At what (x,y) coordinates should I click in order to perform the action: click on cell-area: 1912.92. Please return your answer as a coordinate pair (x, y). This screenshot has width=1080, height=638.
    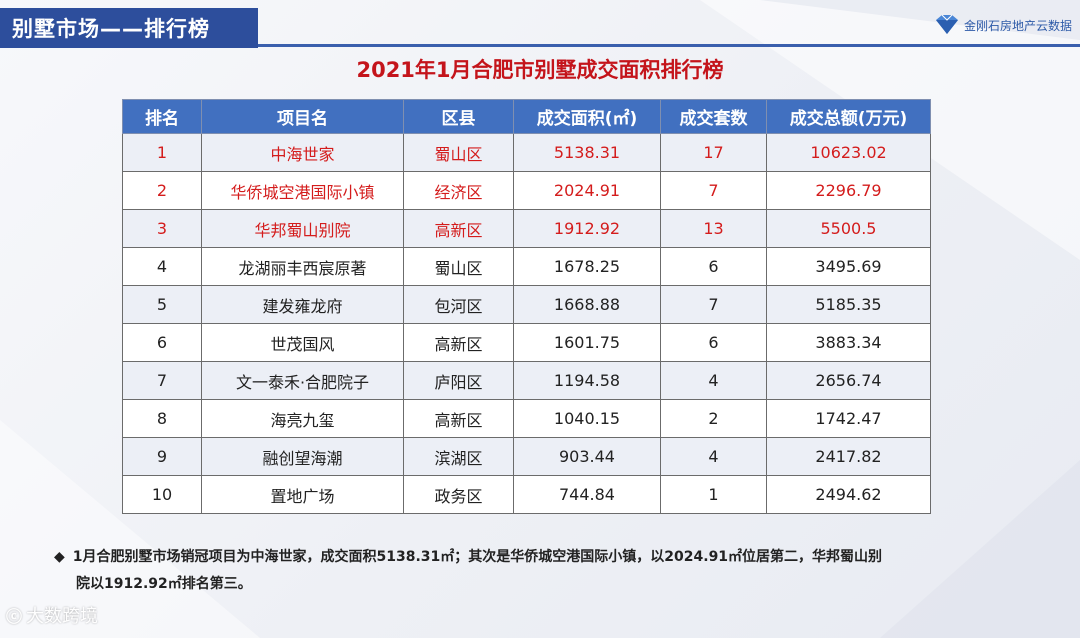
    Looking at the image, I should click on (587, 228).